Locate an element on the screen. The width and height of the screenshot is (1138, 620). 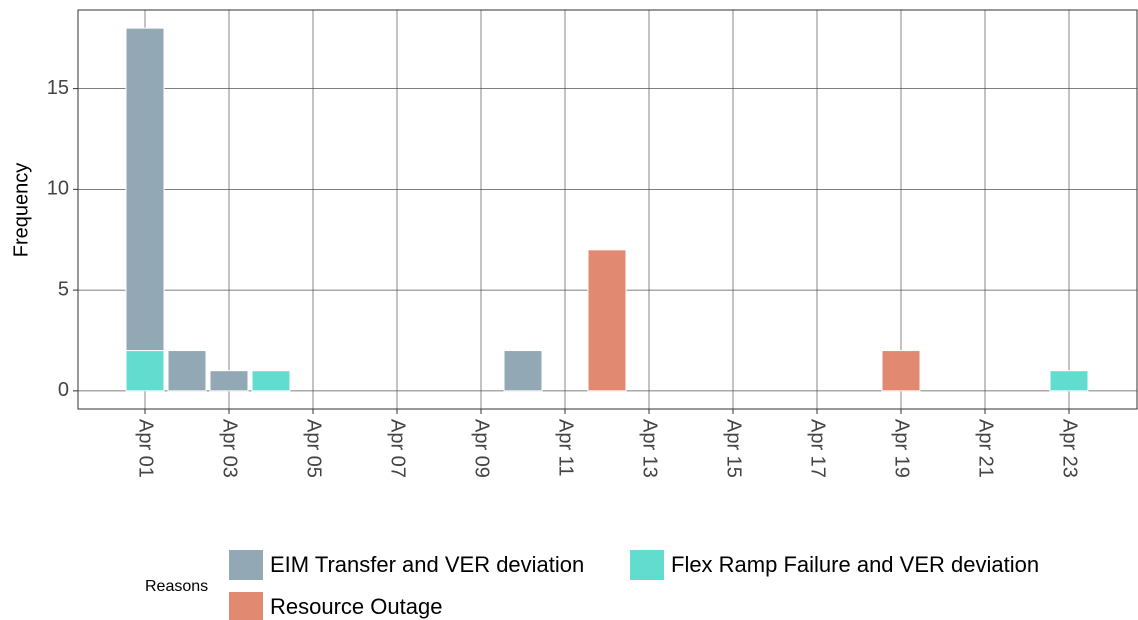
y-tick-label: 5 is located at coordinates (63, 289).